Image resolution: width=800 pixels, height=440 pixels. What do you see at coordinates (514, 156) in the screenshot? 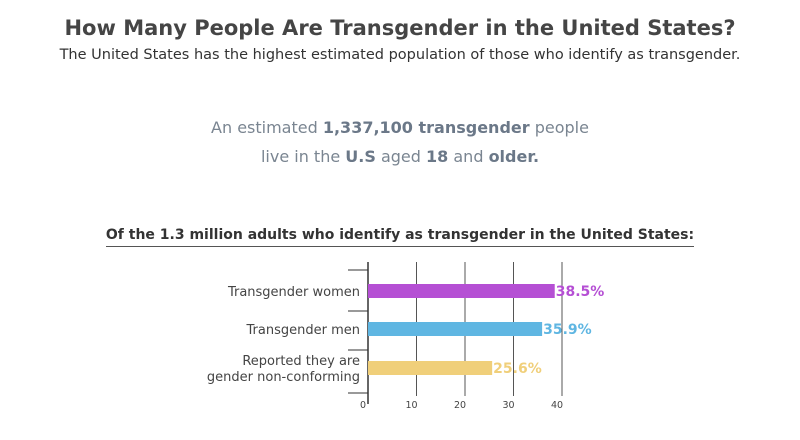
I see `stat-highlight: older.` at bounding box center [514, 156].